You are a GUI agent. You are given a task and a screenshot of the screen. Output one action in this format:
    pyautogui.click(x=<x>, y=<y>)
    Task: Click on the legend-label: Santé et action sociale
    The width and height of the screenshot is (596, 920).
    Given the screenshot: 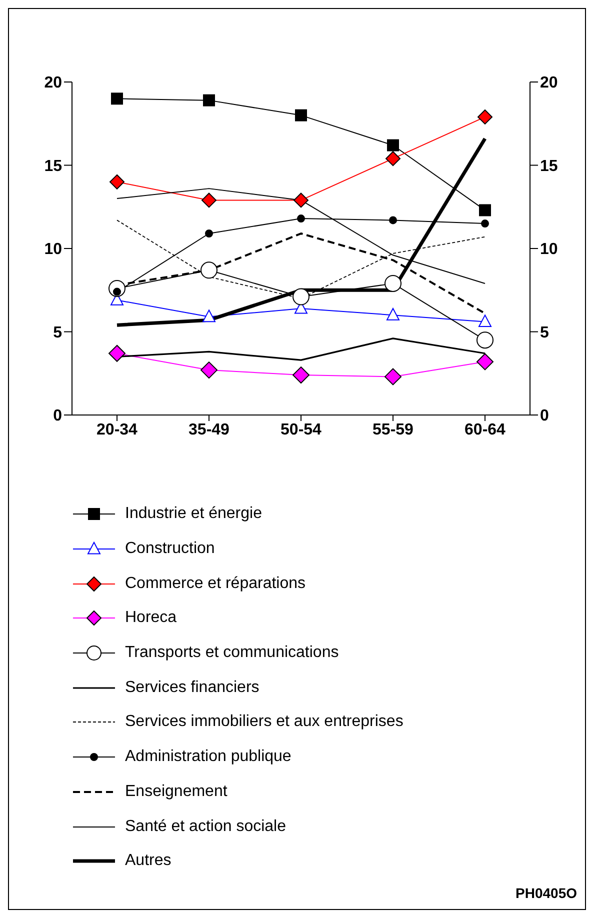 What is the action you would take?
    pyautogui.click(x=205, y=827)
    